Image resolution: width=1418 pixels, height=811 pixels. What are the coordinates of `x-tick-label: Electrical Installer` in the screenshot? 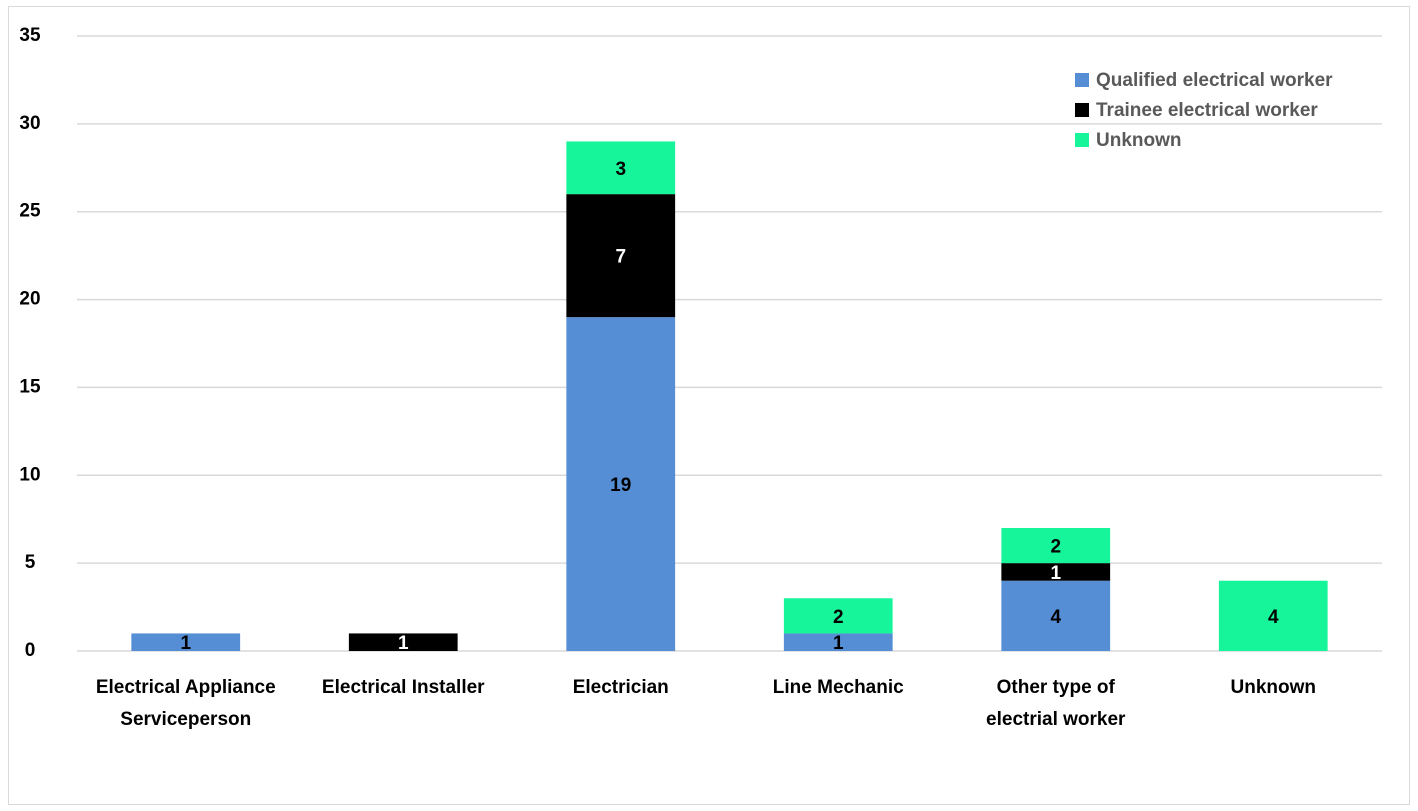 It's located at (403, 687).